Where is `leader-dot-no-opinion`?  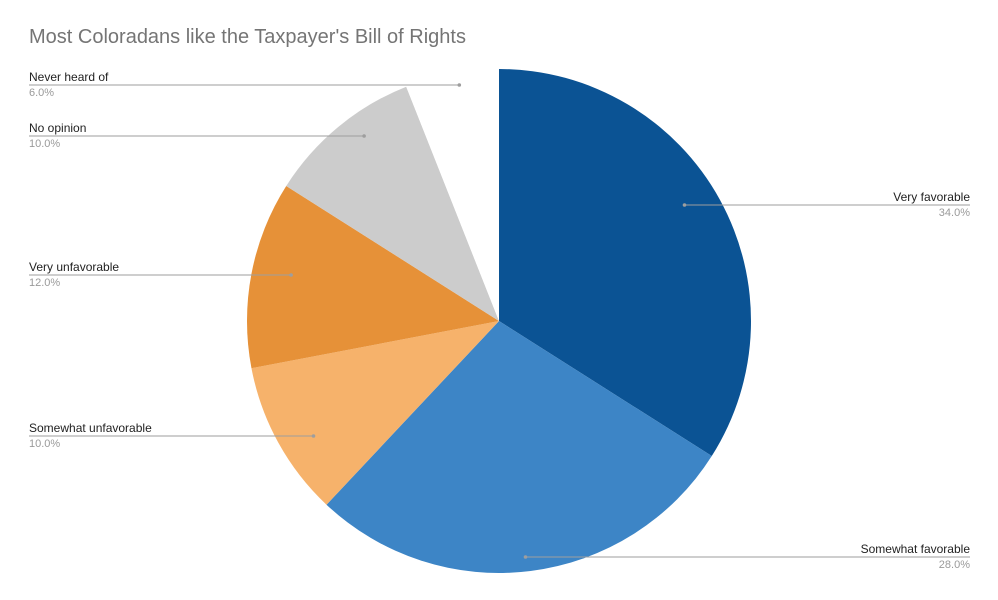 leader-dot-no-opinion is located at coordinates (364, 136).